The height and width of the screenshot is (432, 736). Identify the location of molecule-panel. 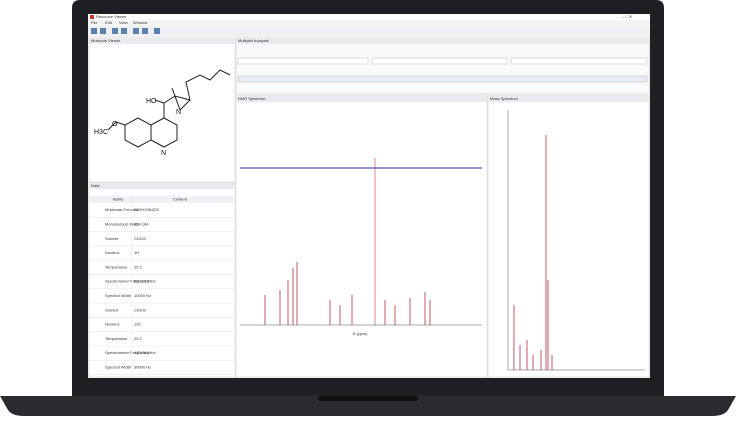
(162, 110).